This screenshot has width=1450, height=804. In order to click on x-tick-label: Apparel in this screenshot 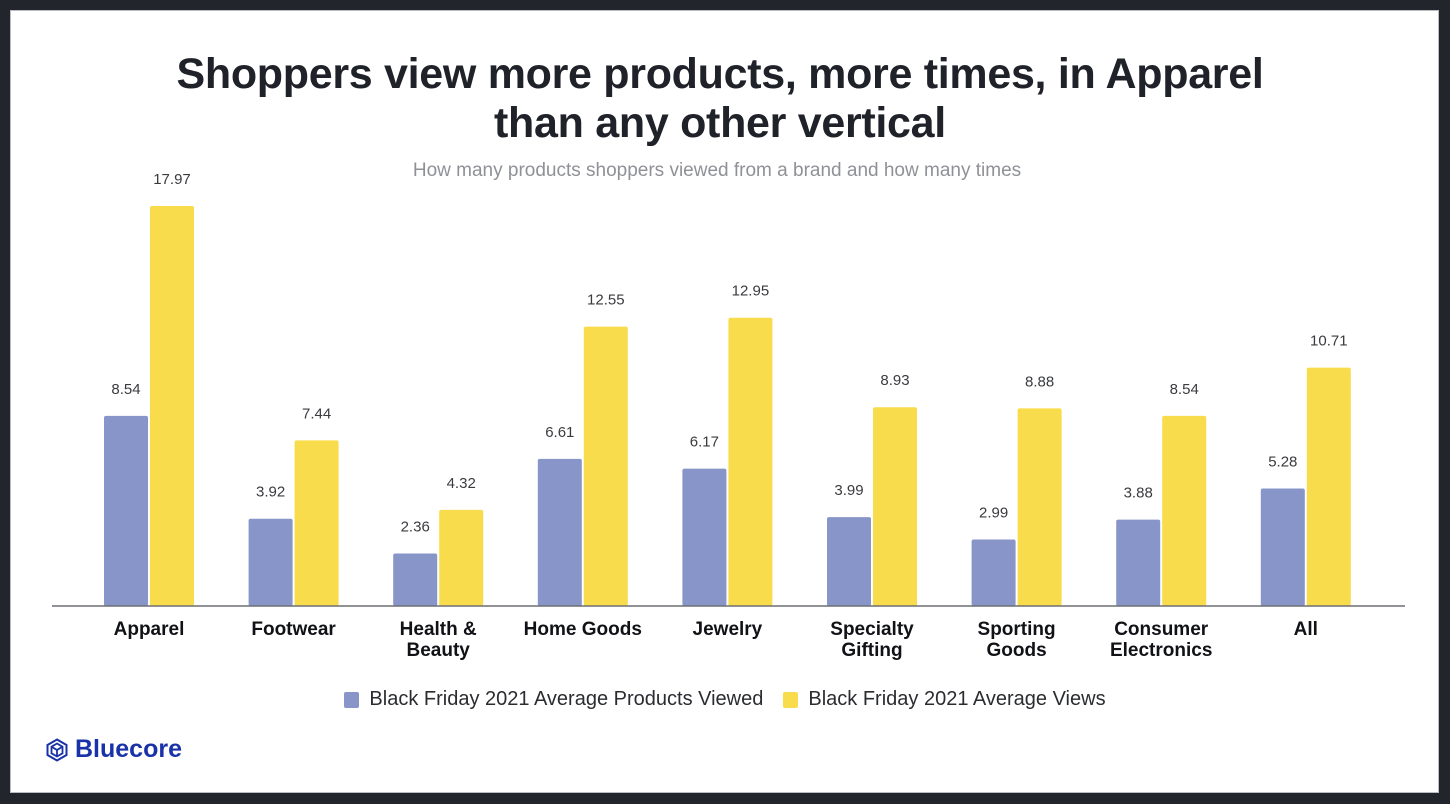, I will do `click(149, 629)`.